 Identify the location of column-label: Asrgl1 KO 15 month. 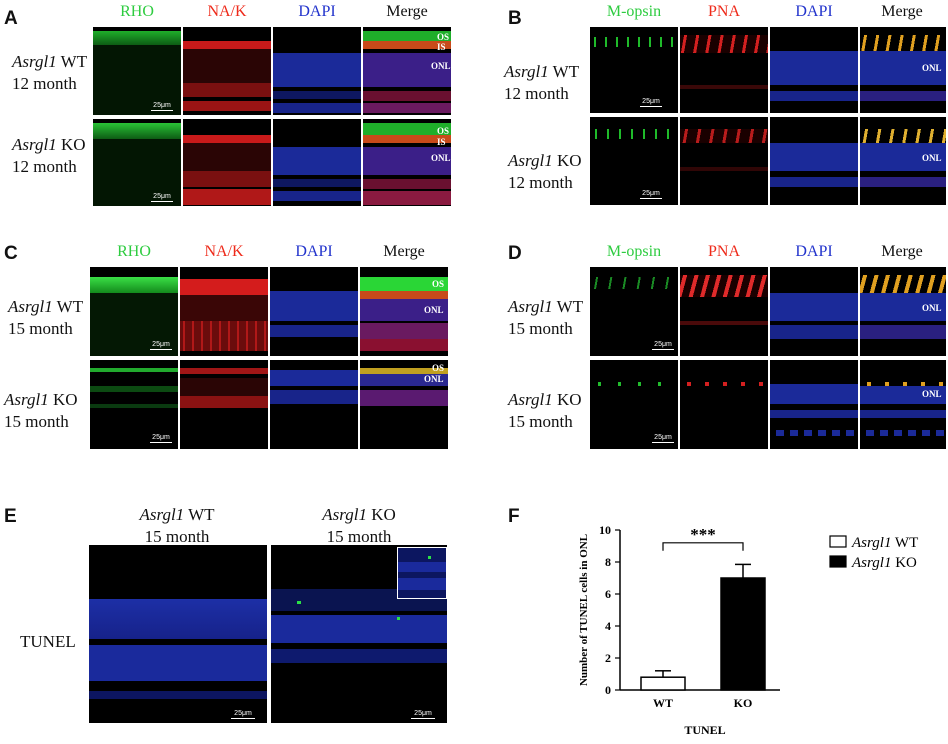
(359, 525).